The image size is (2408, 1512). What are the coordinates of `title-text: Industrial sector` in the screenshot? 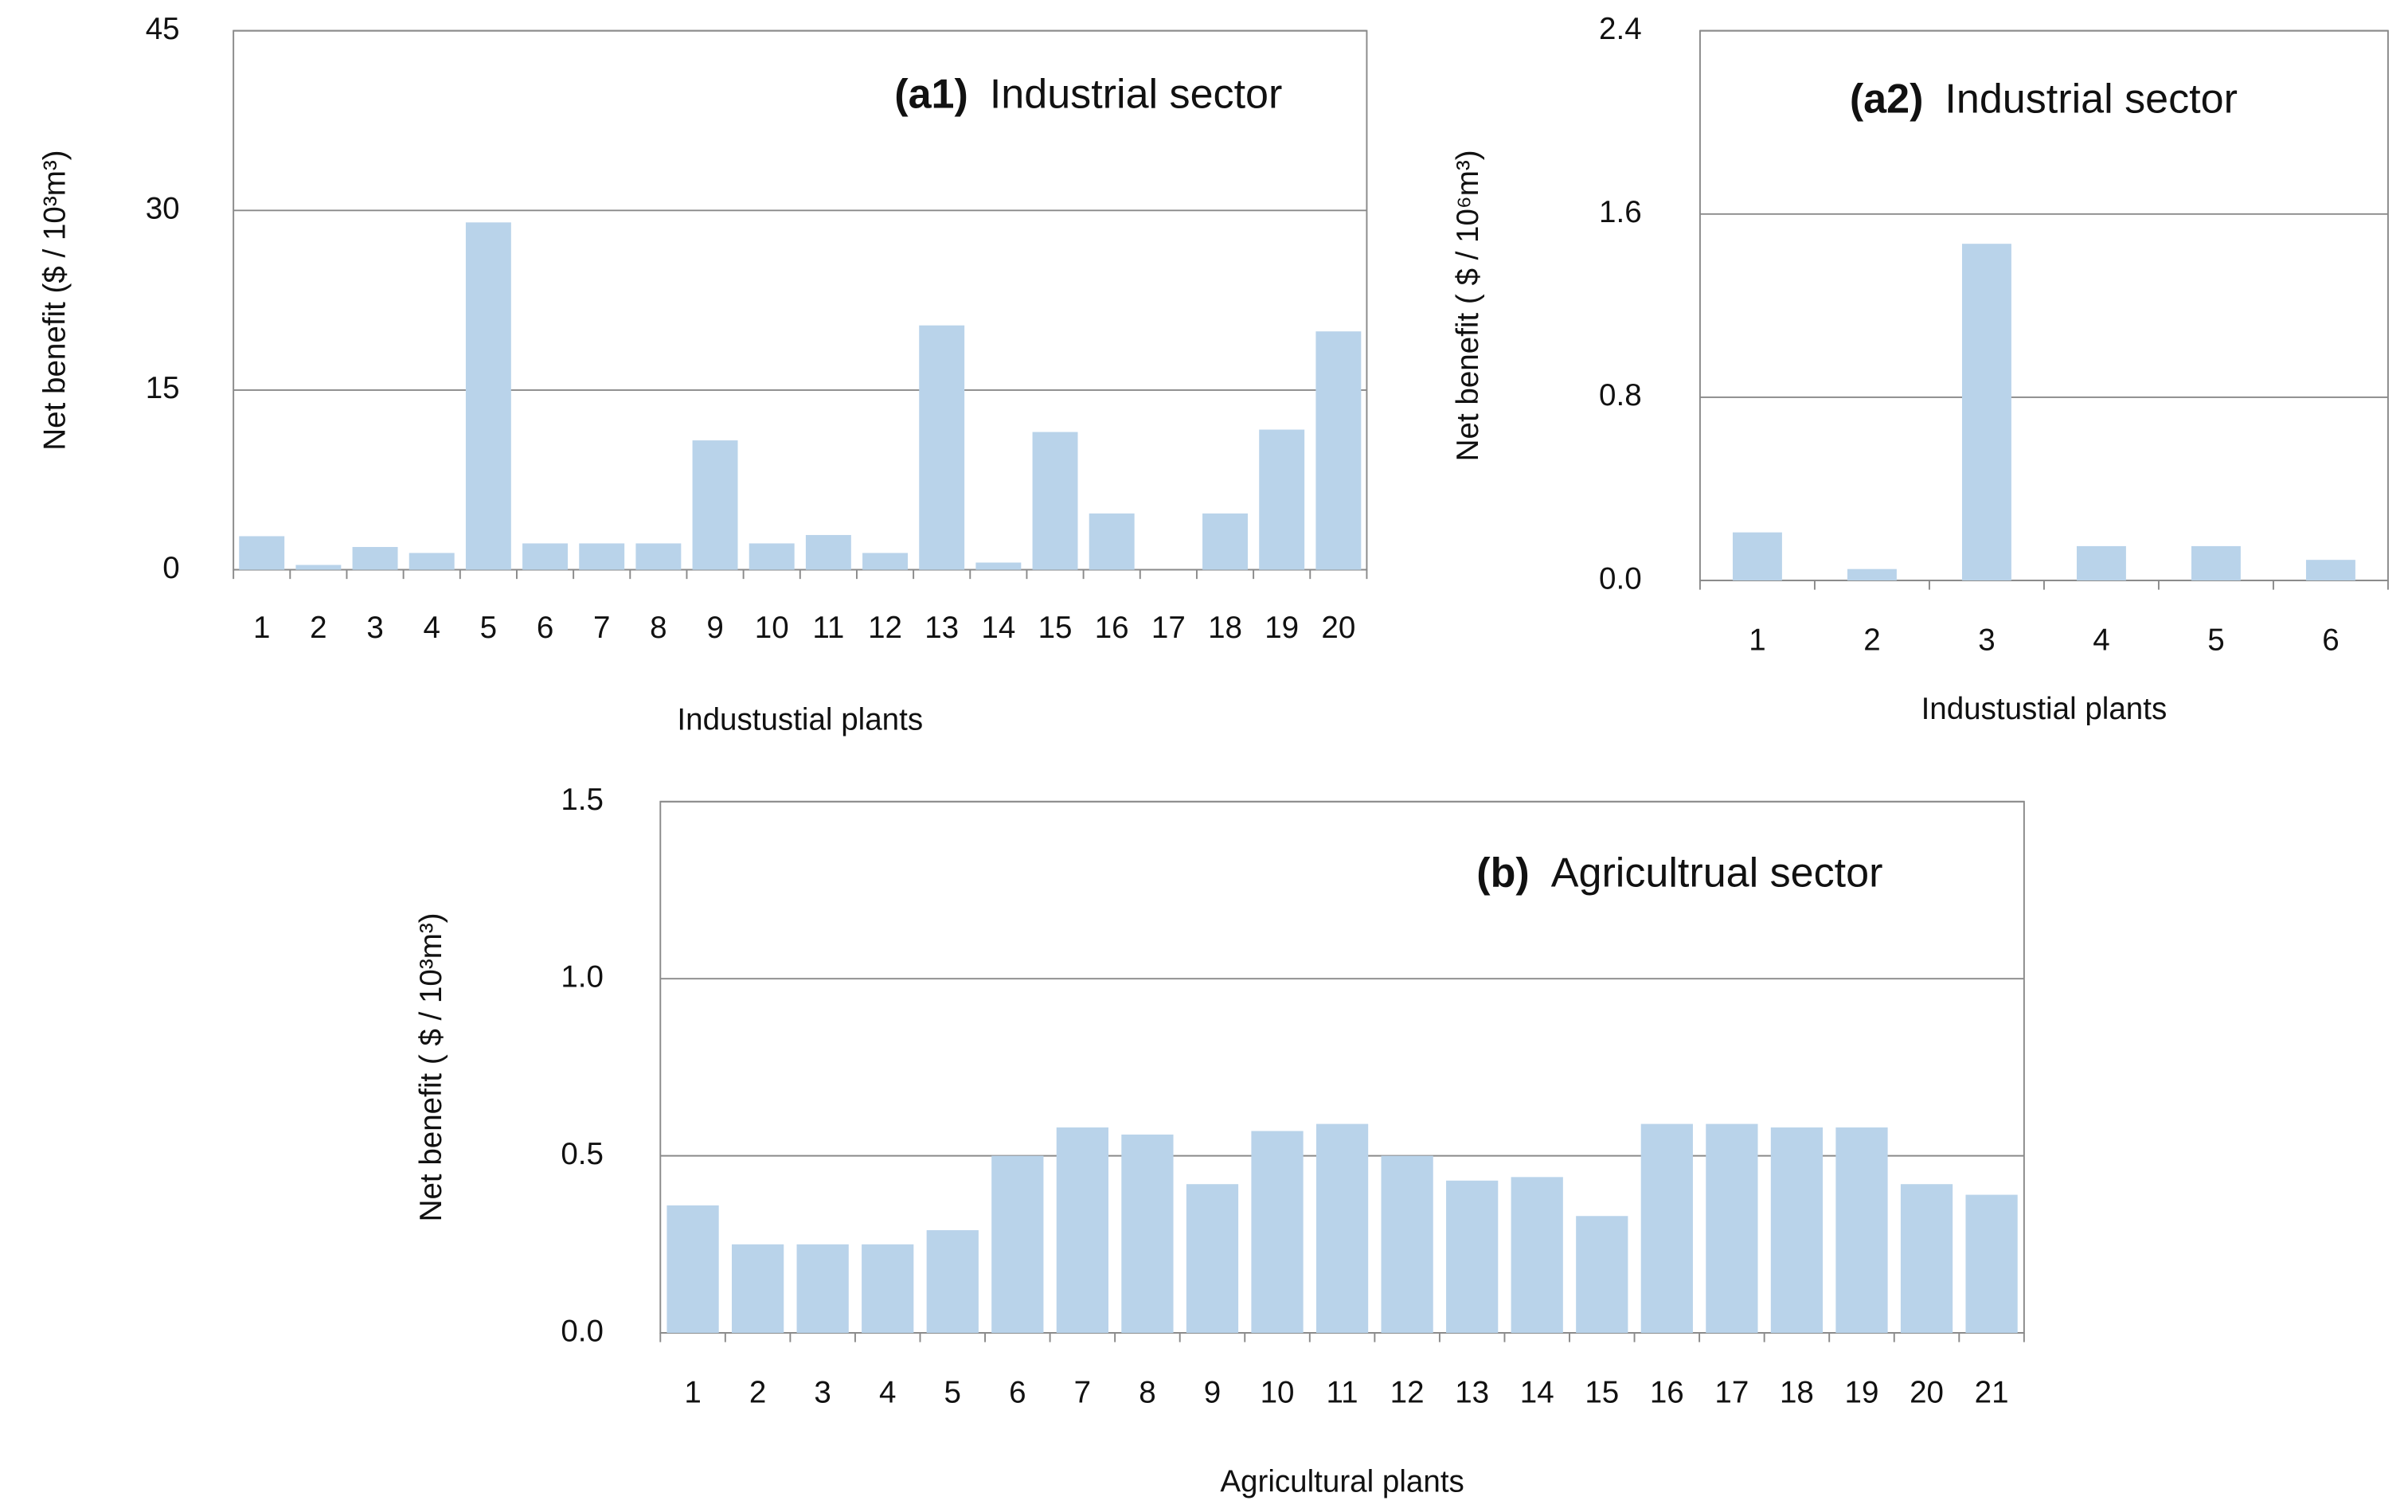 It's located at (1136, 94).